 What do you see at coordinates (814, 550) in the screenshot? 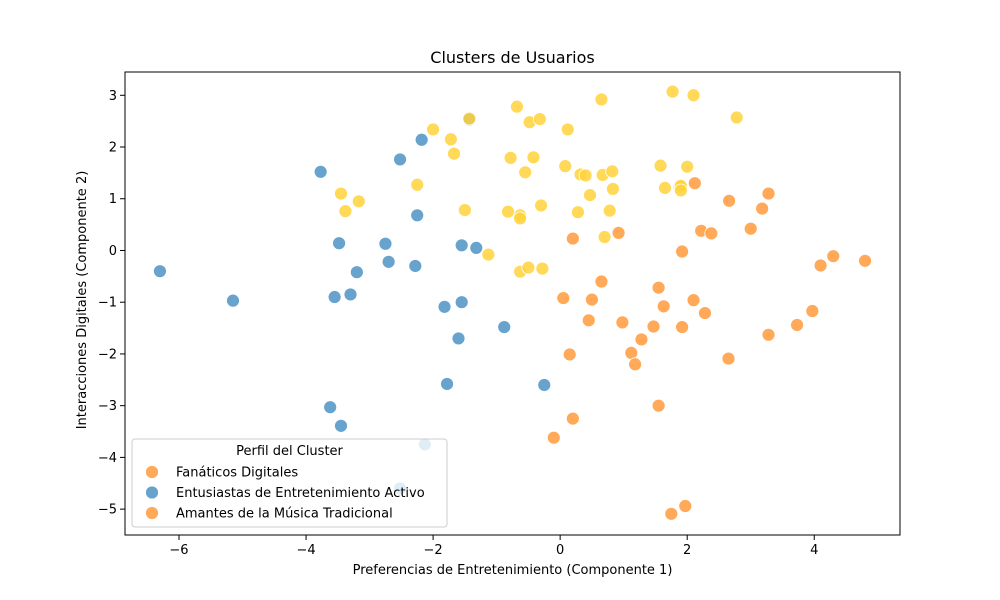
I see `x-tick-label: 4` at bounding box center [814, 550].